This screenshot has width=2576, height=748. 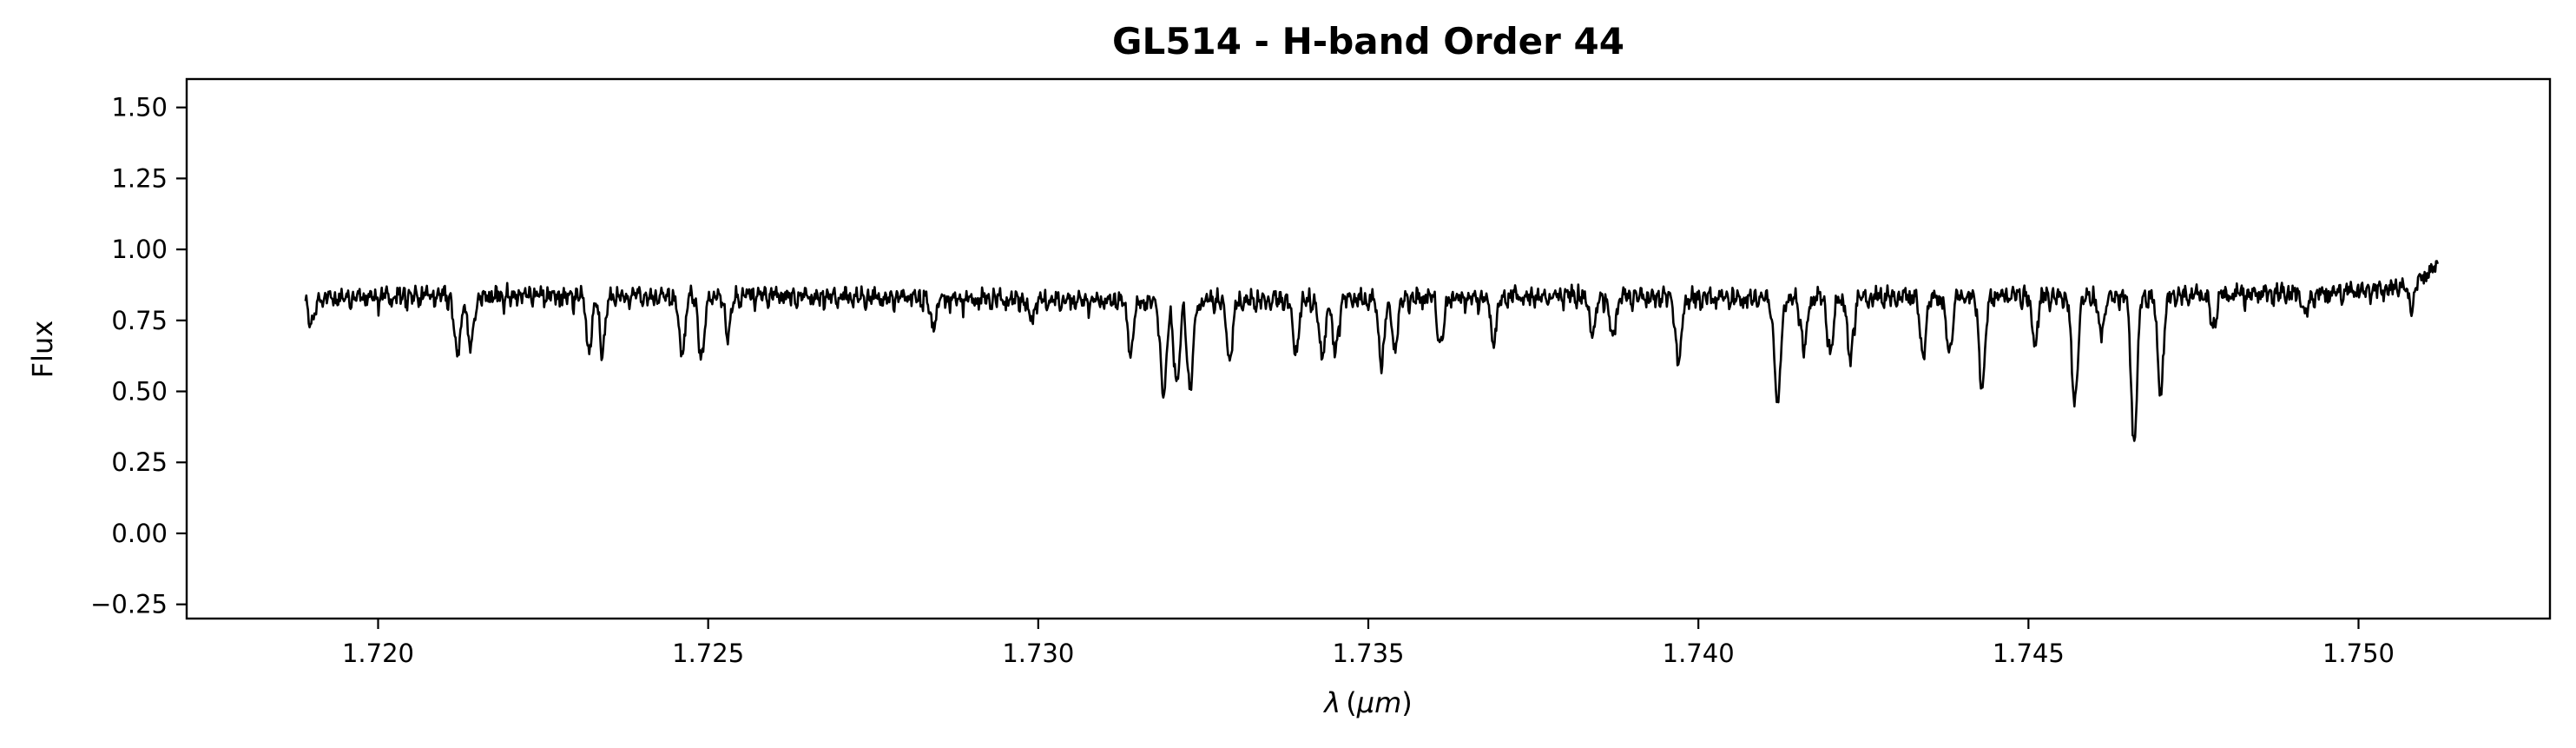 I want to click on x-tick-label: 1.725, so click(x=708, y=653).